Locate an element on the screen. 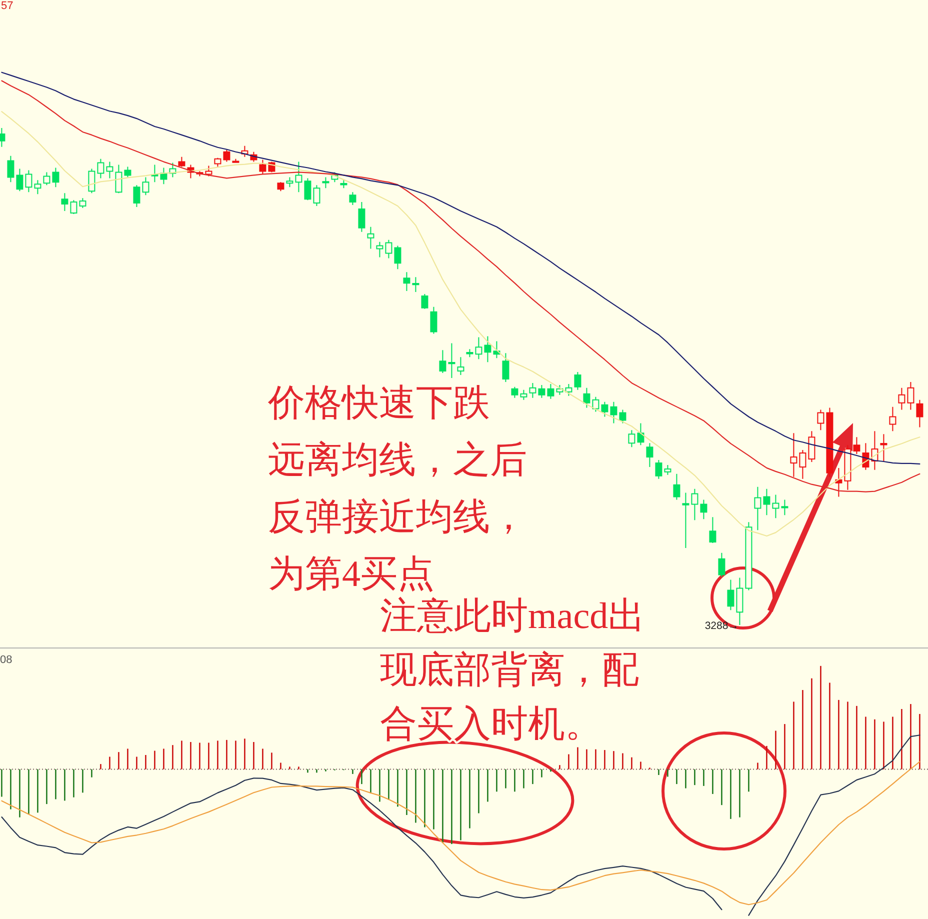  annotation: 注意此时macd出现底部背离，配合买入时机。 is located at coordinates (513, 670).